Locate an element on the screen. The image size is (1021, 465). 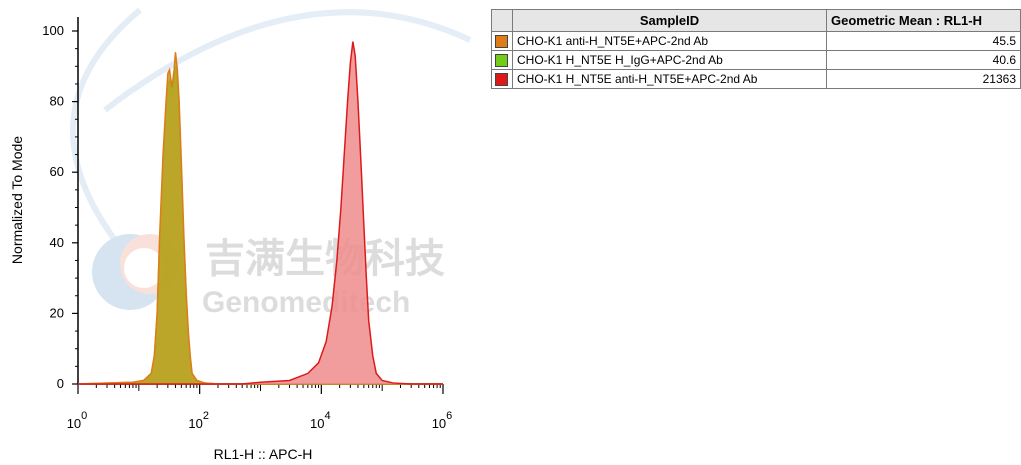
y-tick-label: 0 is located at coordinates (60, 383).